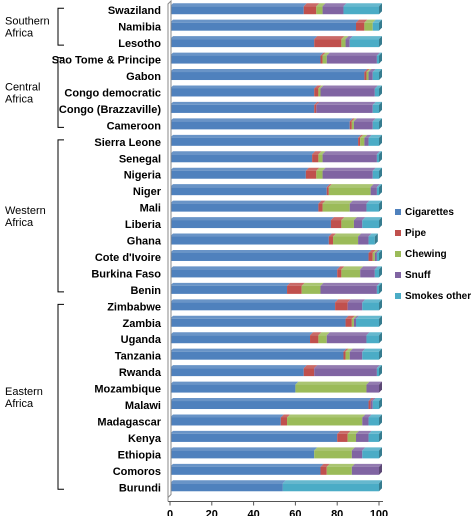 Image resolution: width=472 pixels, height=516 pixels. What do you see at coordinates (269, 405) in the screenshot?
I see `bar-malawi-cigarettes` at bounding box center [269, 405].